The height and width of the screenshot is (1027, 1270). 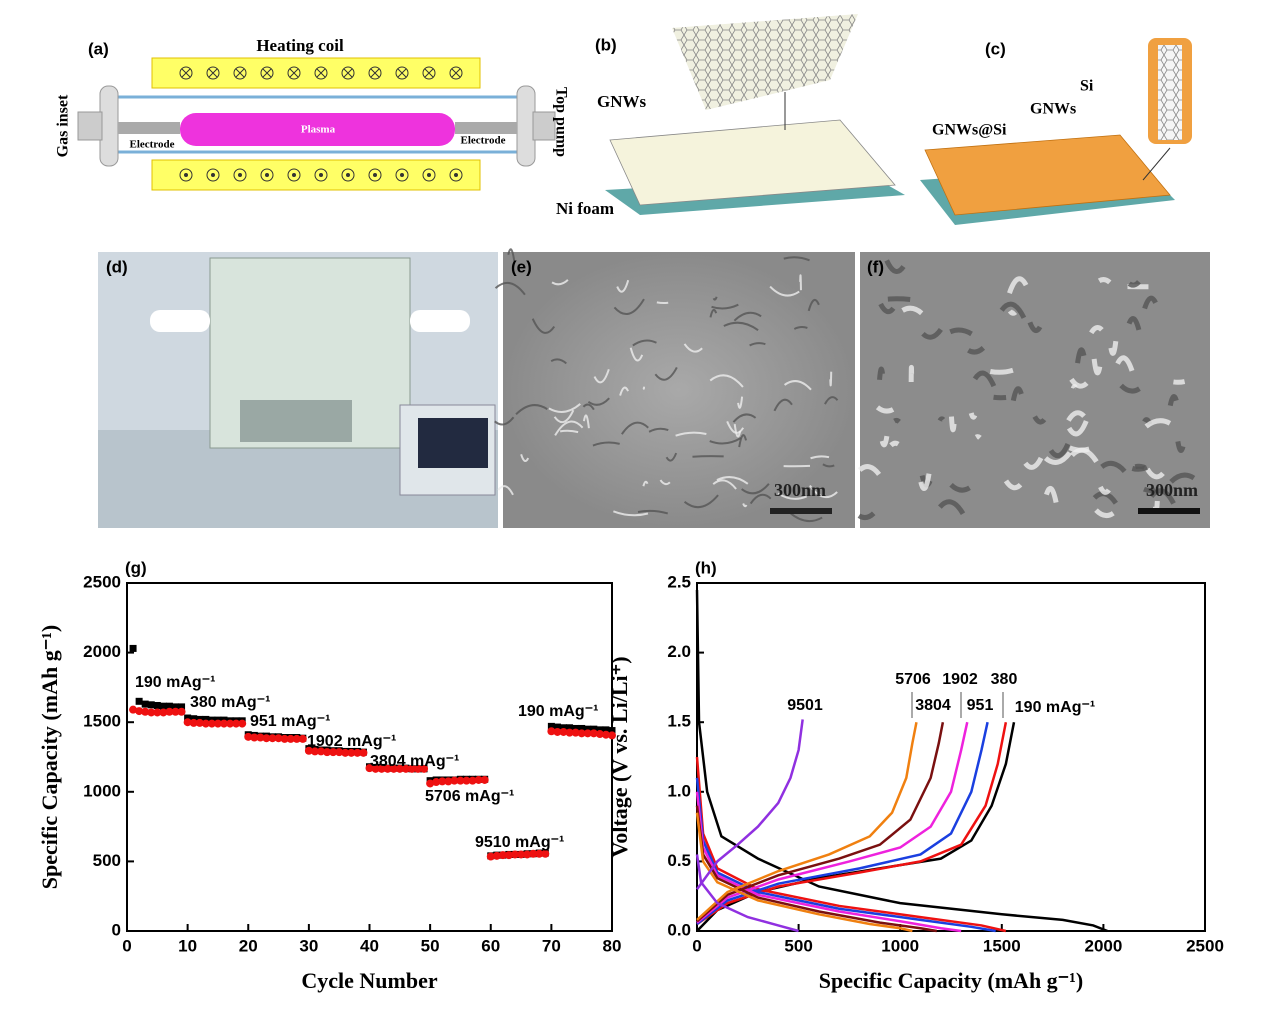 I want to click on y-tick-label: 1.5, so click(x=679, y=721).